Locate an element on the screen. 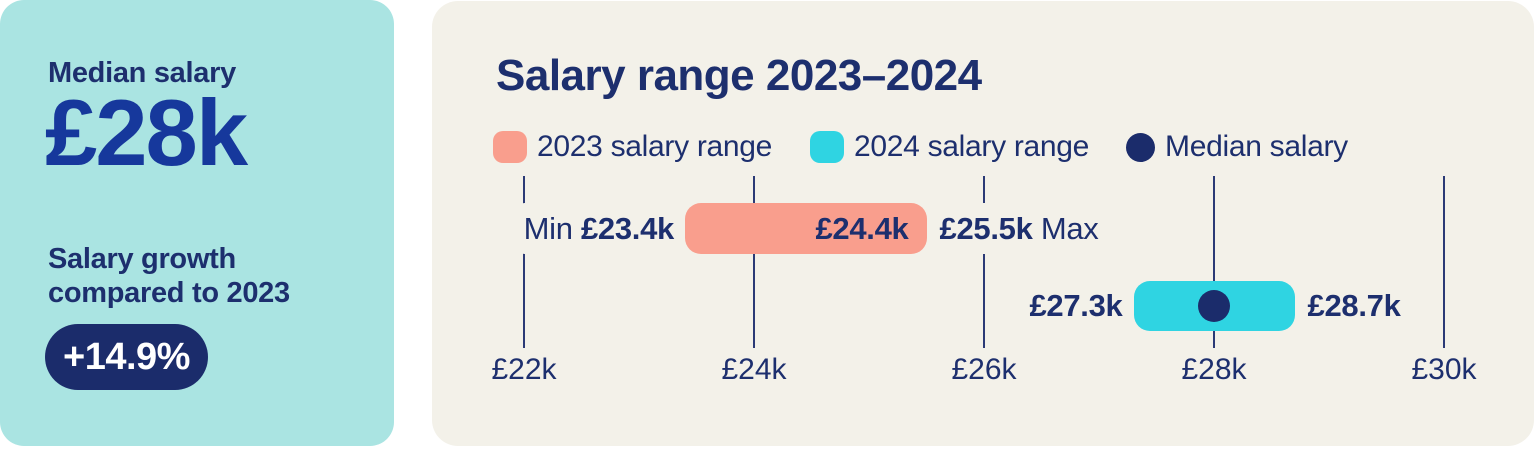  legend-label-2024: 2024 salary range is located at coordinates (972, 146).